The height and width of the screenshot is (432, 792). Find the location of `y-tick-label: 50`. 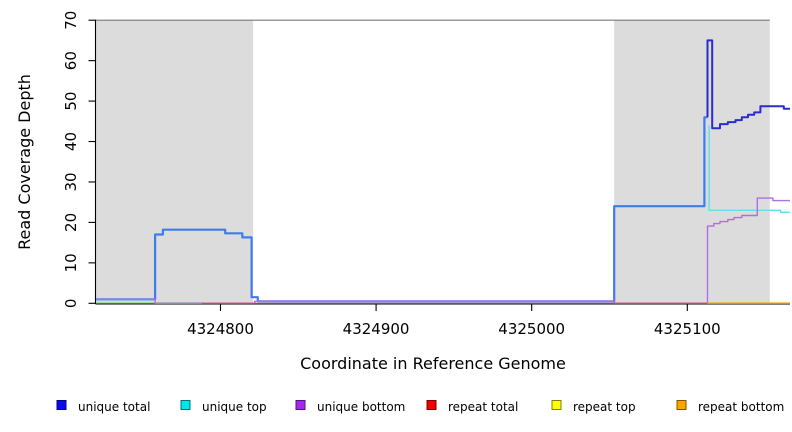

y-tick-label: 50 is located at coordinates (71, 101).